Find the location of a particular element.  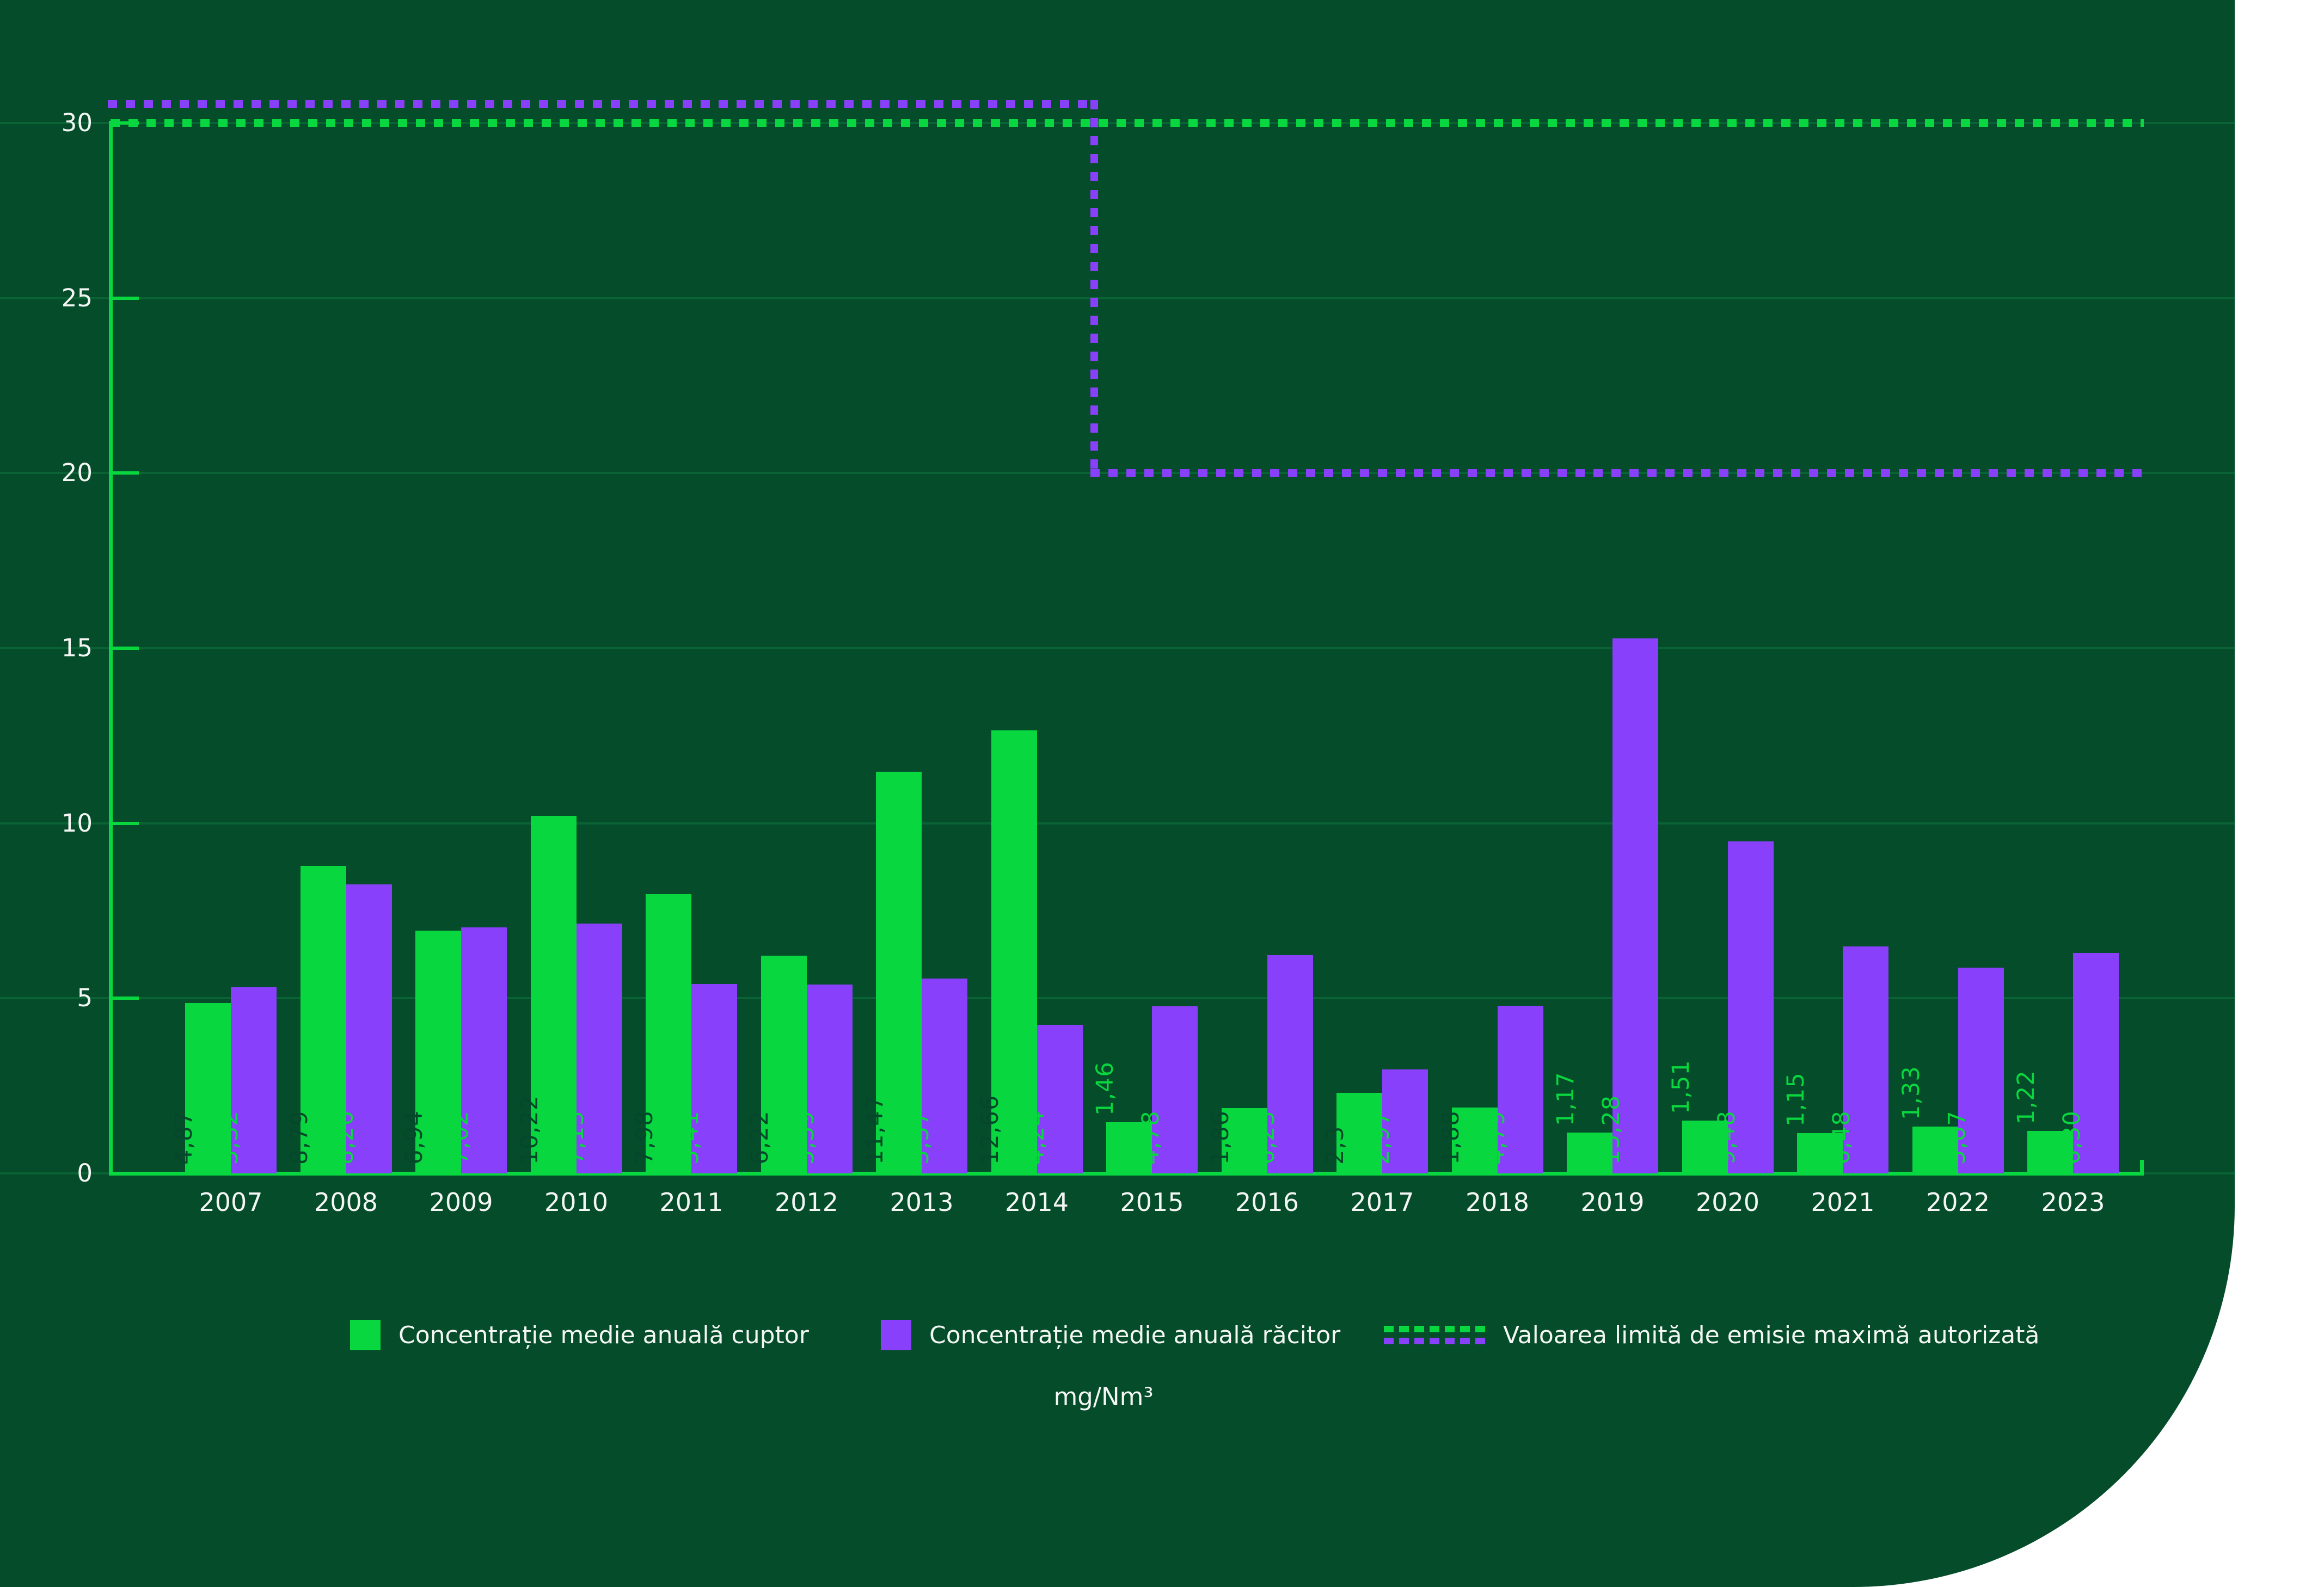

bar-label-cuptor-2009: 6,94 is located at coordinates (415, 1137).